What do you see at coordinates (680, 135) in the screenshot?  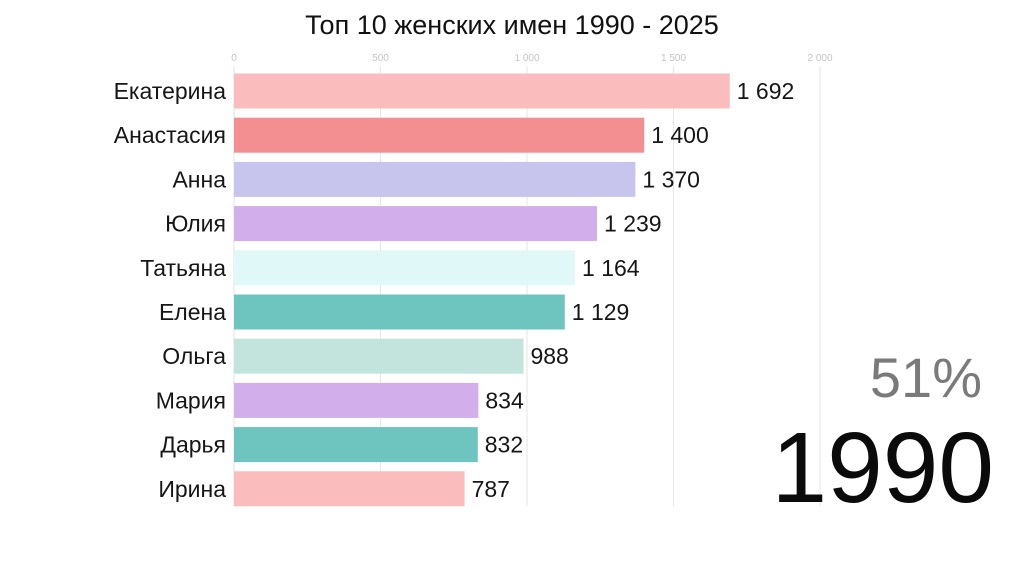 I see `value-label-2: 1 400` at bounding box center [680, 135].